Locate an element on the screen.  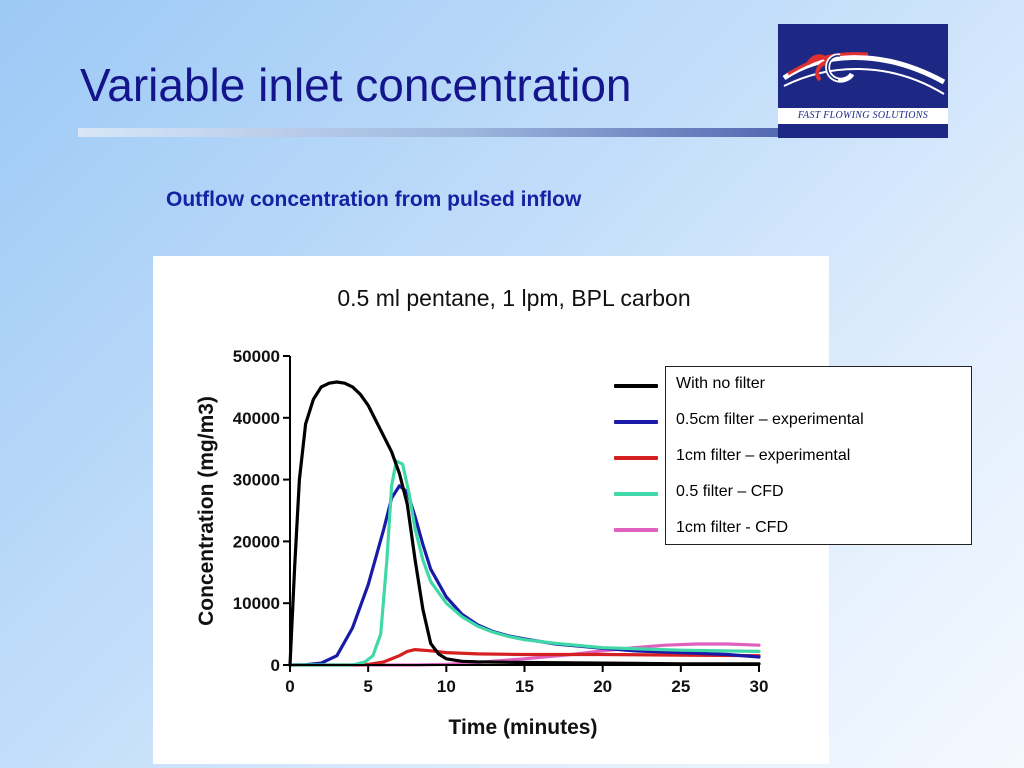
legend-label-1: 0.5cm filter – experimental is located at coordinates (770, 419).